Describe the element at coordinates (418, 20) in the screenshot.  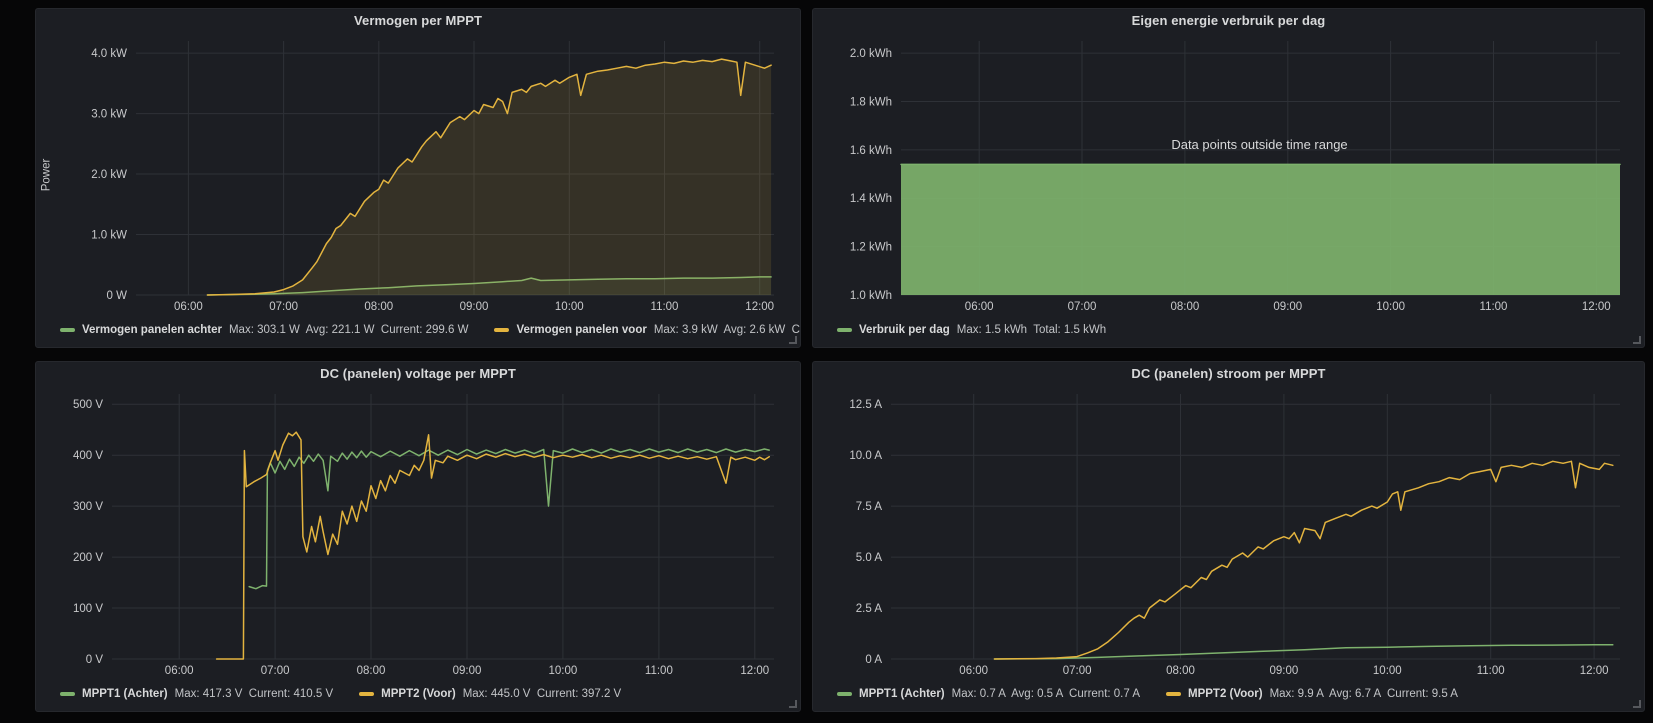
I see `panel-title: Vermogen per MPPT` at that location.